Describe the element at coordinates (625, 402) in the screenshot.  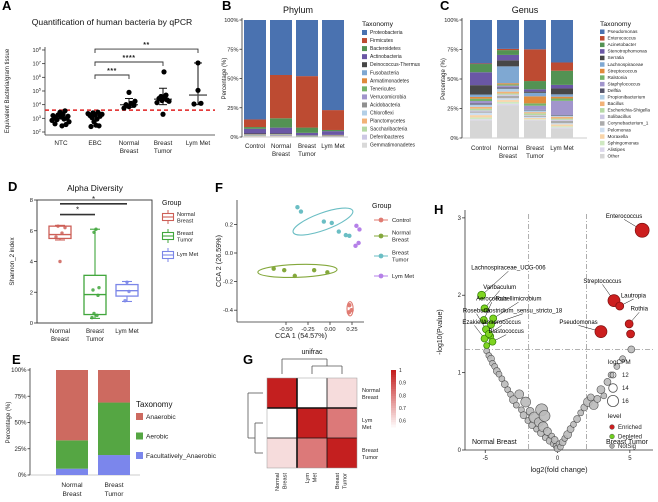
I see `legend-size-label: 16` at that location.